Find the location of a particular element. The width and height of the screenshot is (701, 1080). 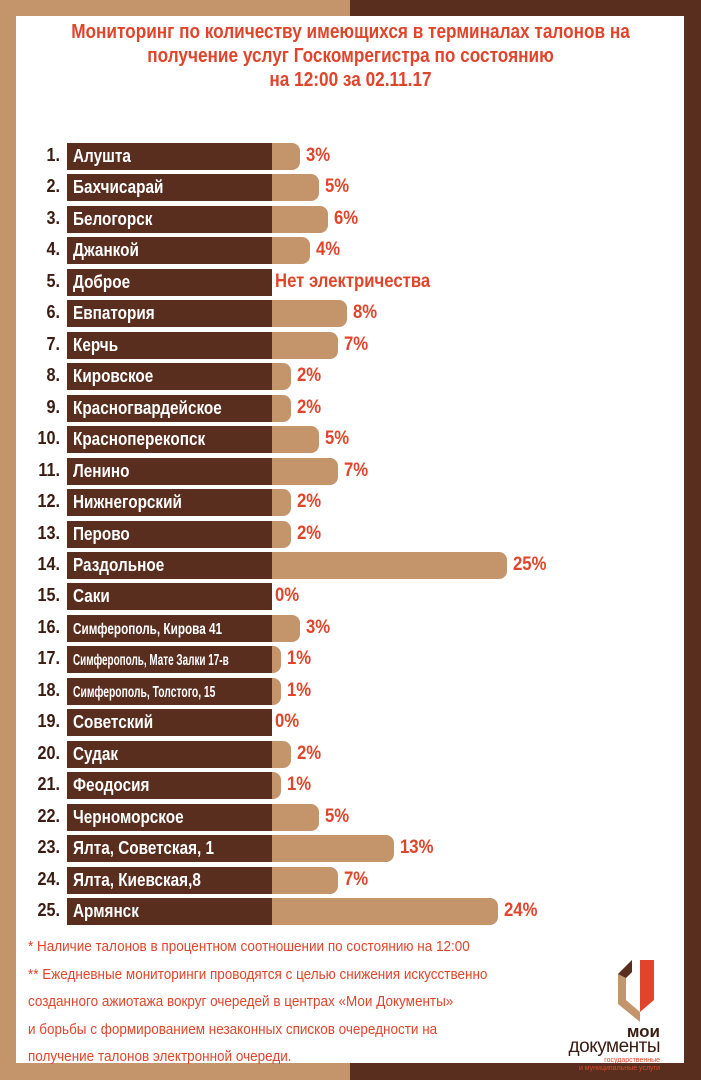

row-label: Красноперекопск is located at coordinates (139, 439).